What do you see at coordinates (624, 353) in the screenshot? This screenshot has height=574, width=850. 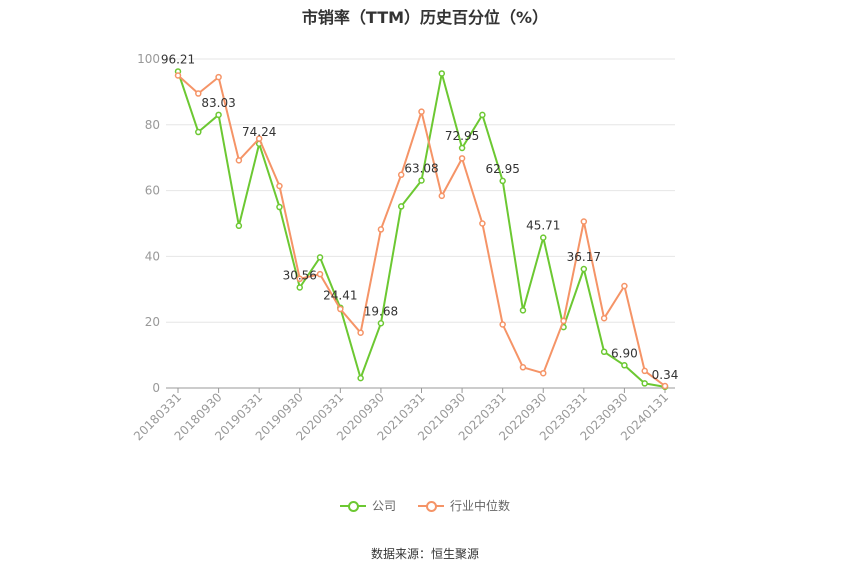 I see `data-label-company: 6.90` at bounding box center [624, 353].